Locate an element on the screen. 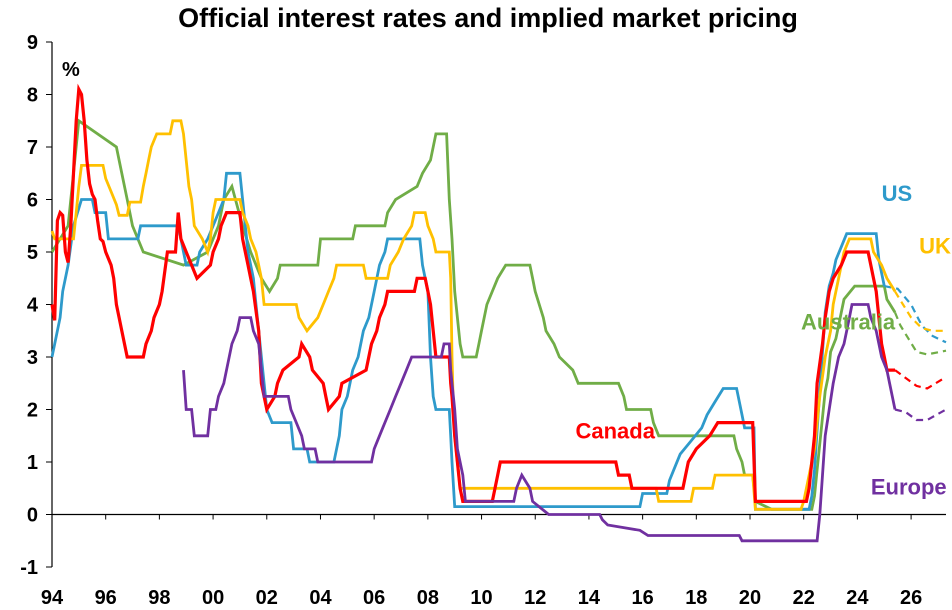 The image size is (952, 610). y-tick-label: 5 is located at coordinates (32, 253).